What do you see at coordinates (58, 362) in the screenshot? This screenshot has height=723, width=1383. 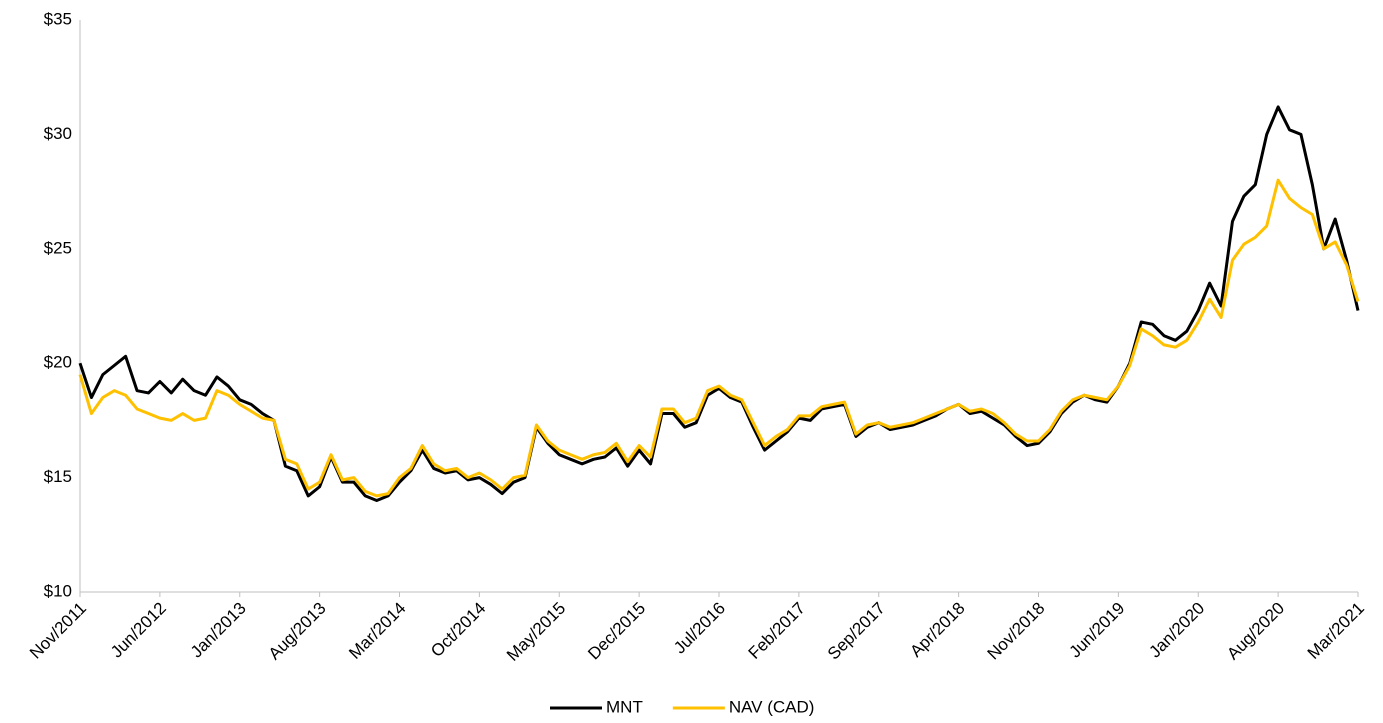 I see `y-tick-label: $20` at bounding box center [58, 362].